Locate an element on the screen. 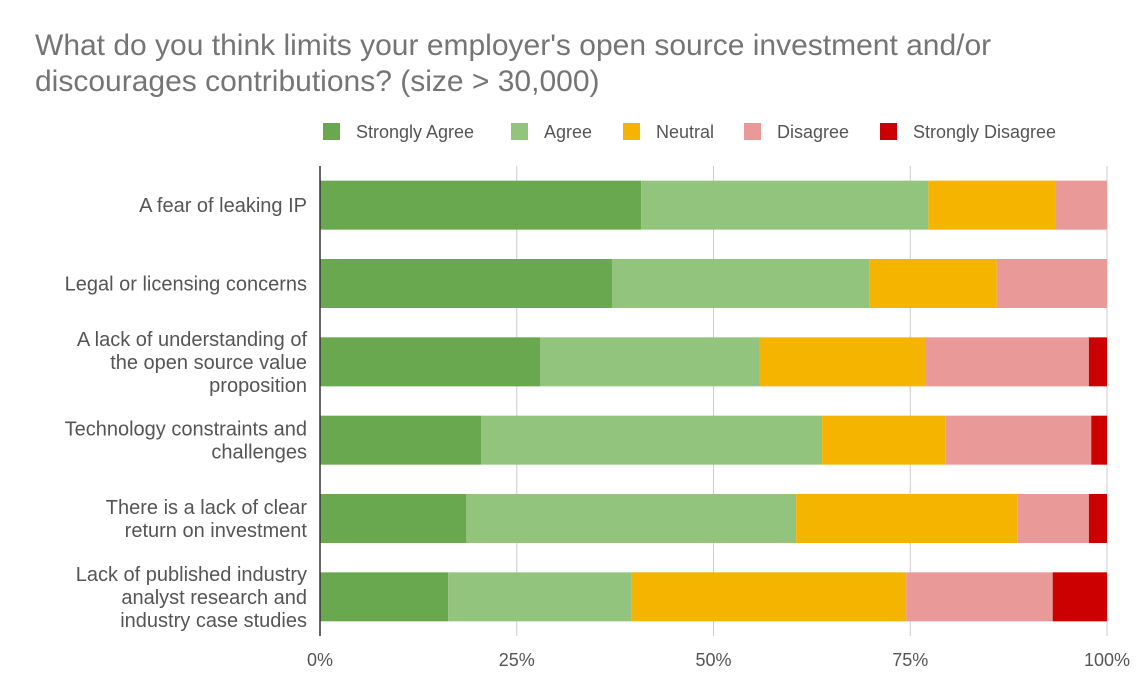  y-category-label: challenges is located at coordinates (259, 453).